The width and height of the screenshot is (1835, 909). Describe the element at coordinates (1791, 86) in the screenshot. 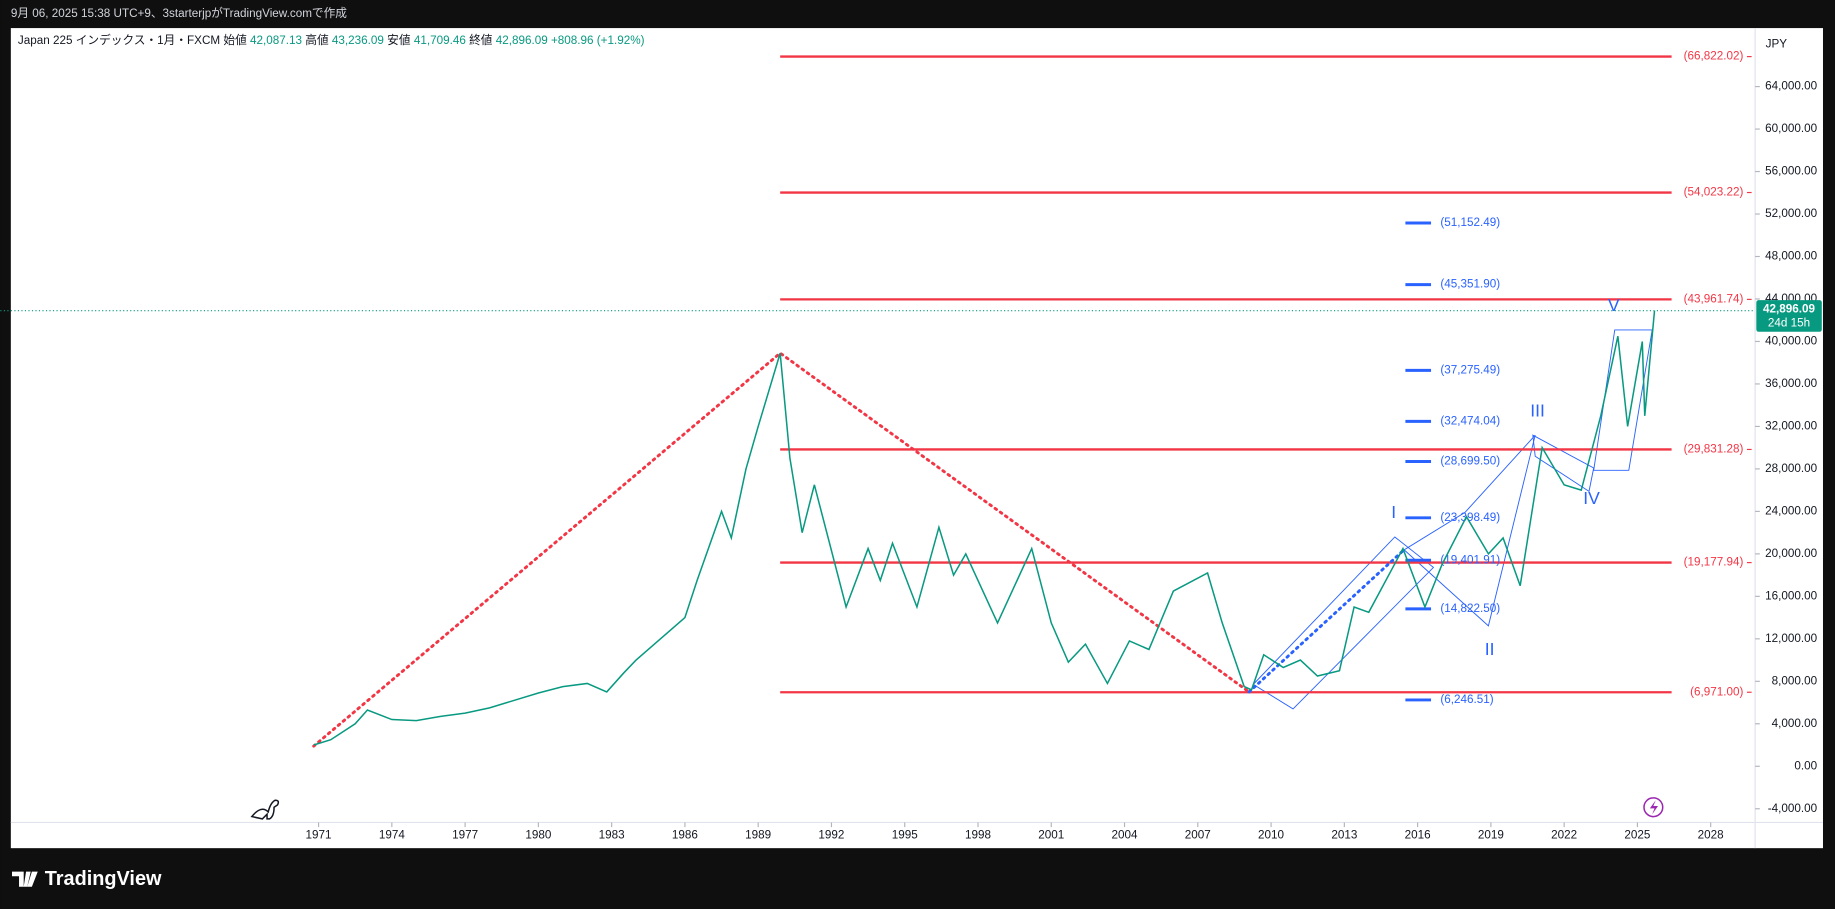

I see `y-tick-label: 64,000.00` at that location.